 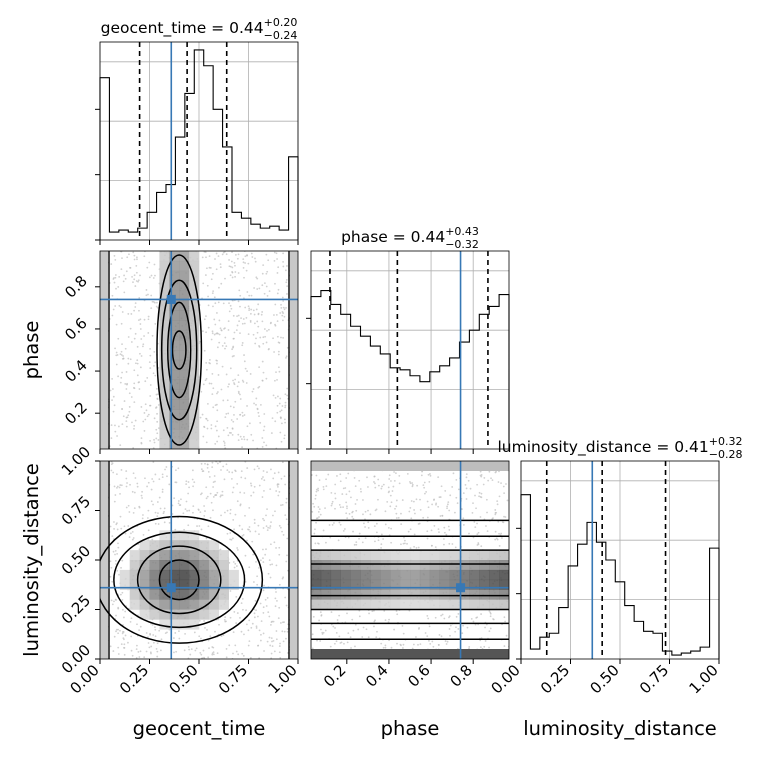 I want to click on x-tick-label: 1.00, so click(x=282, y=679).